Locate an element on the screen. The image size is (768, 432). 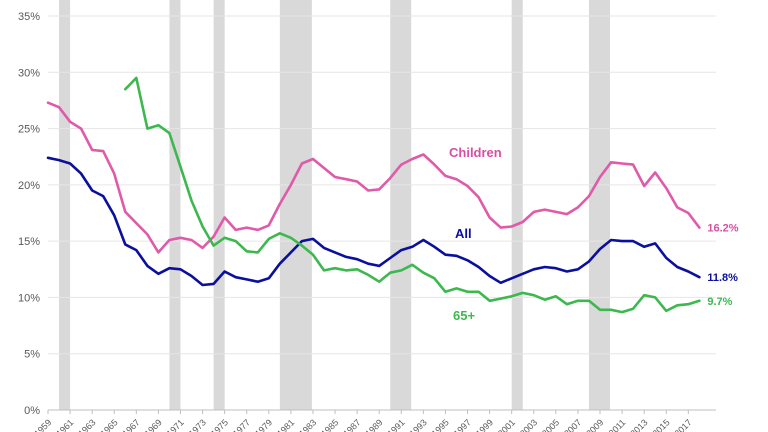
x-tick-label: 1979 is located at coordinates (263, 424).